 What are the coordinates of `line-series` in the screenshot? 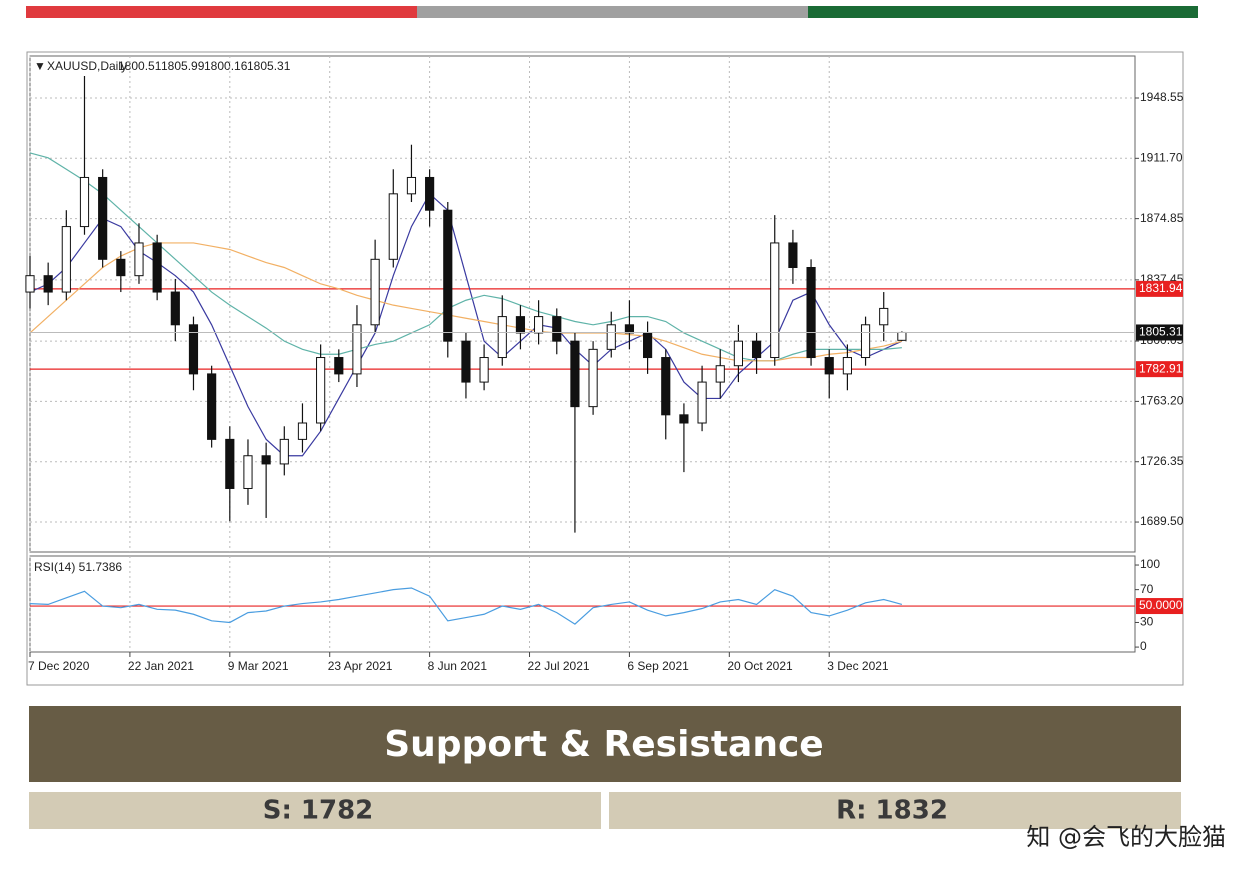 It's located at (466, 606).